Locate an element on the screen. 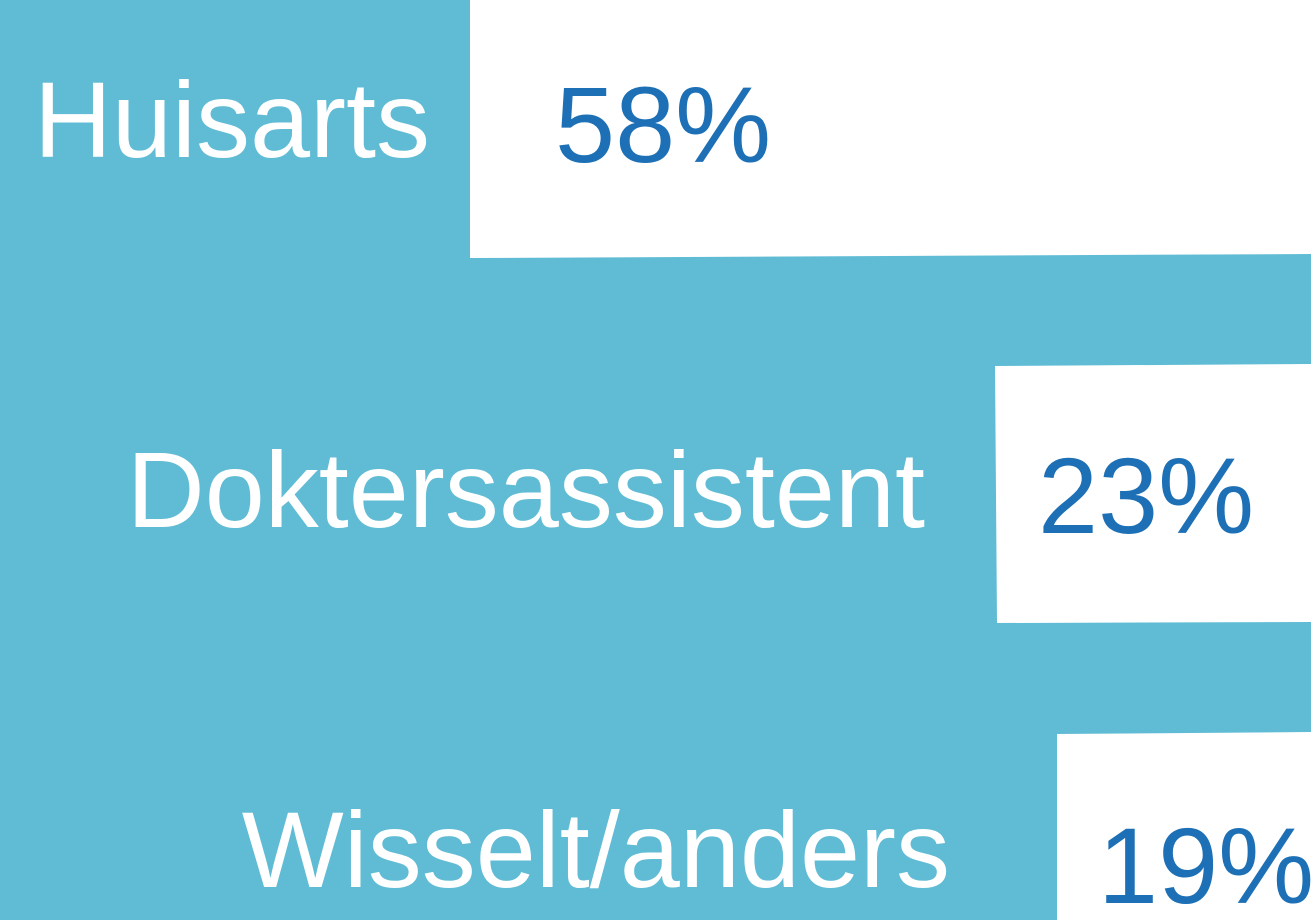  row-label: Wisselt/anders is located at coordinates (596, 849).